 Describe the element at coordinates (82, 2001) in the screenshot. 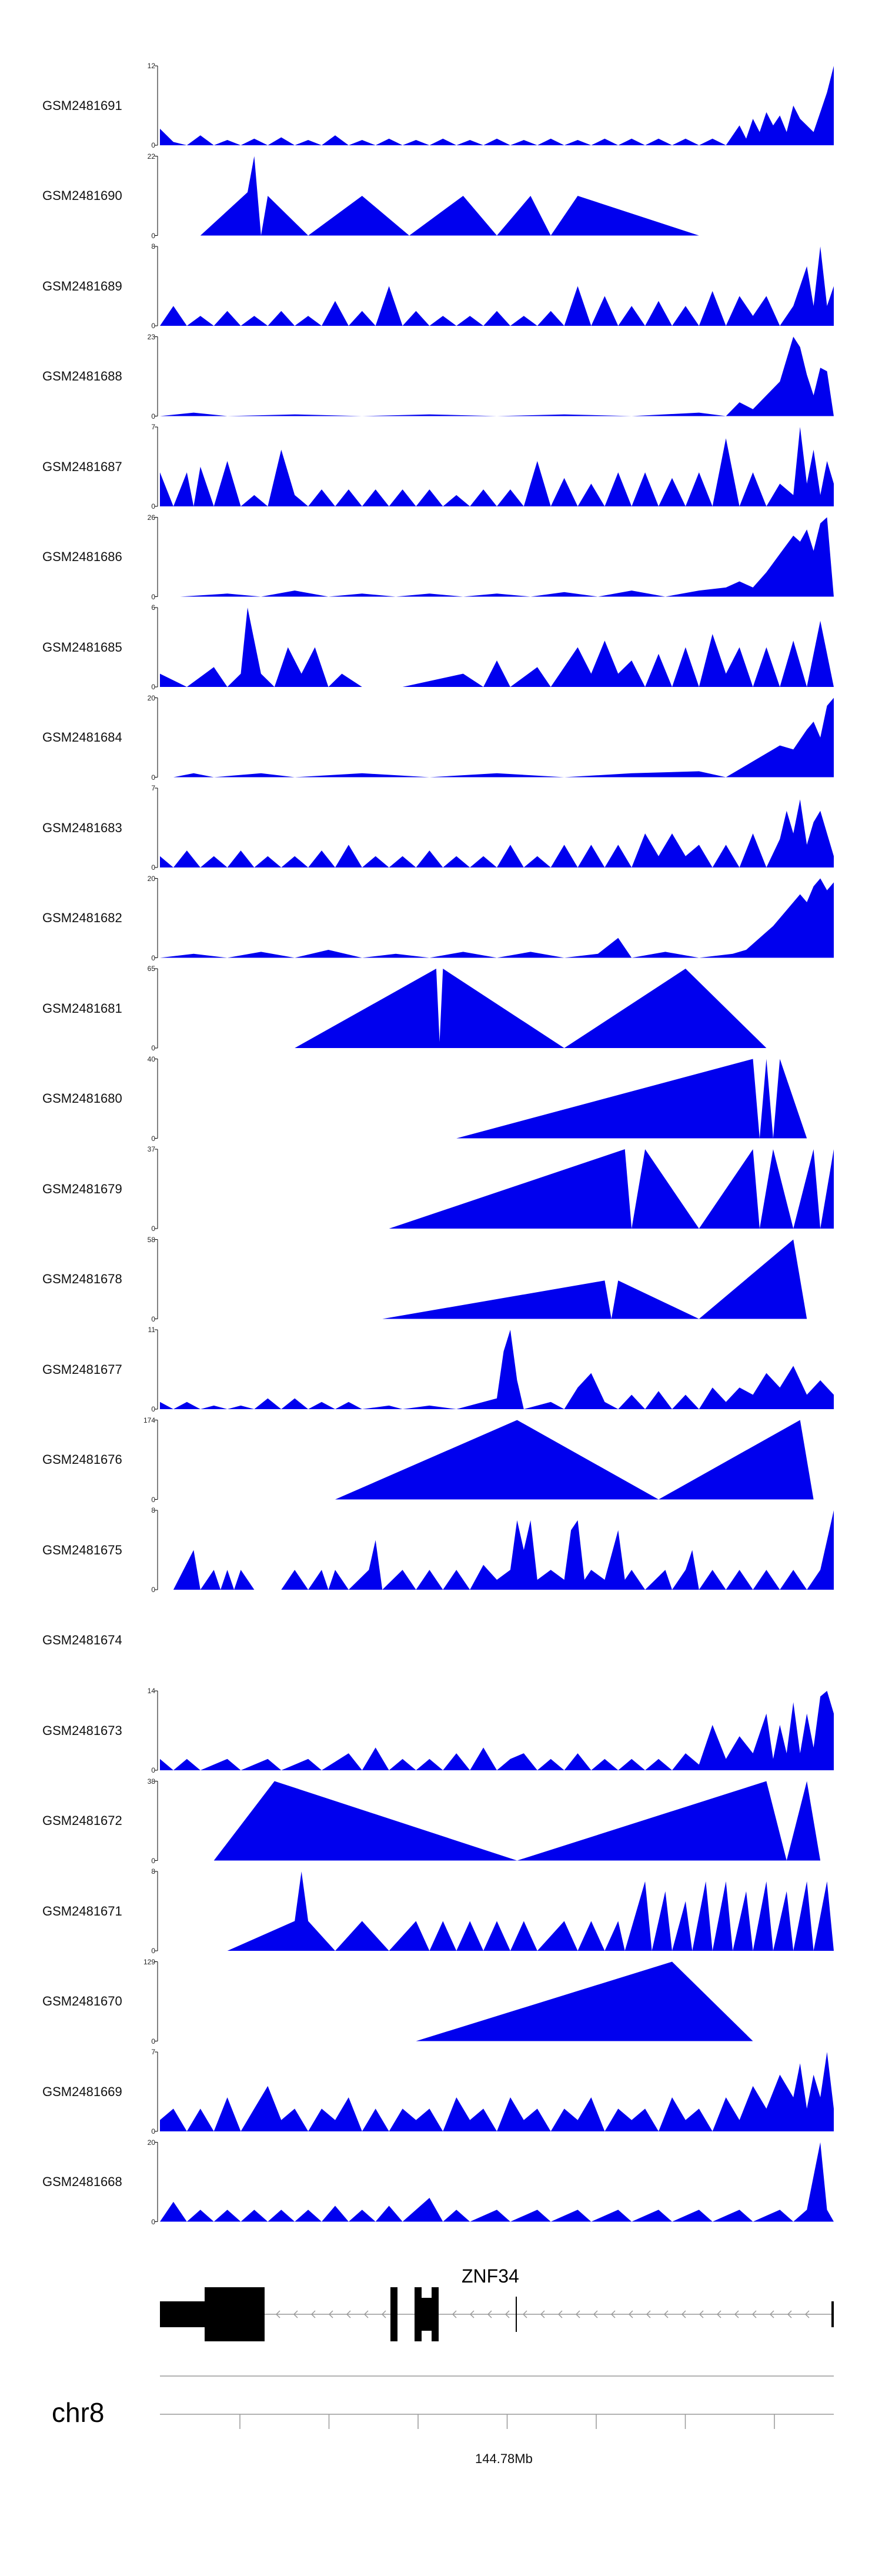

I see `track-label: GSM2481670` at that location.